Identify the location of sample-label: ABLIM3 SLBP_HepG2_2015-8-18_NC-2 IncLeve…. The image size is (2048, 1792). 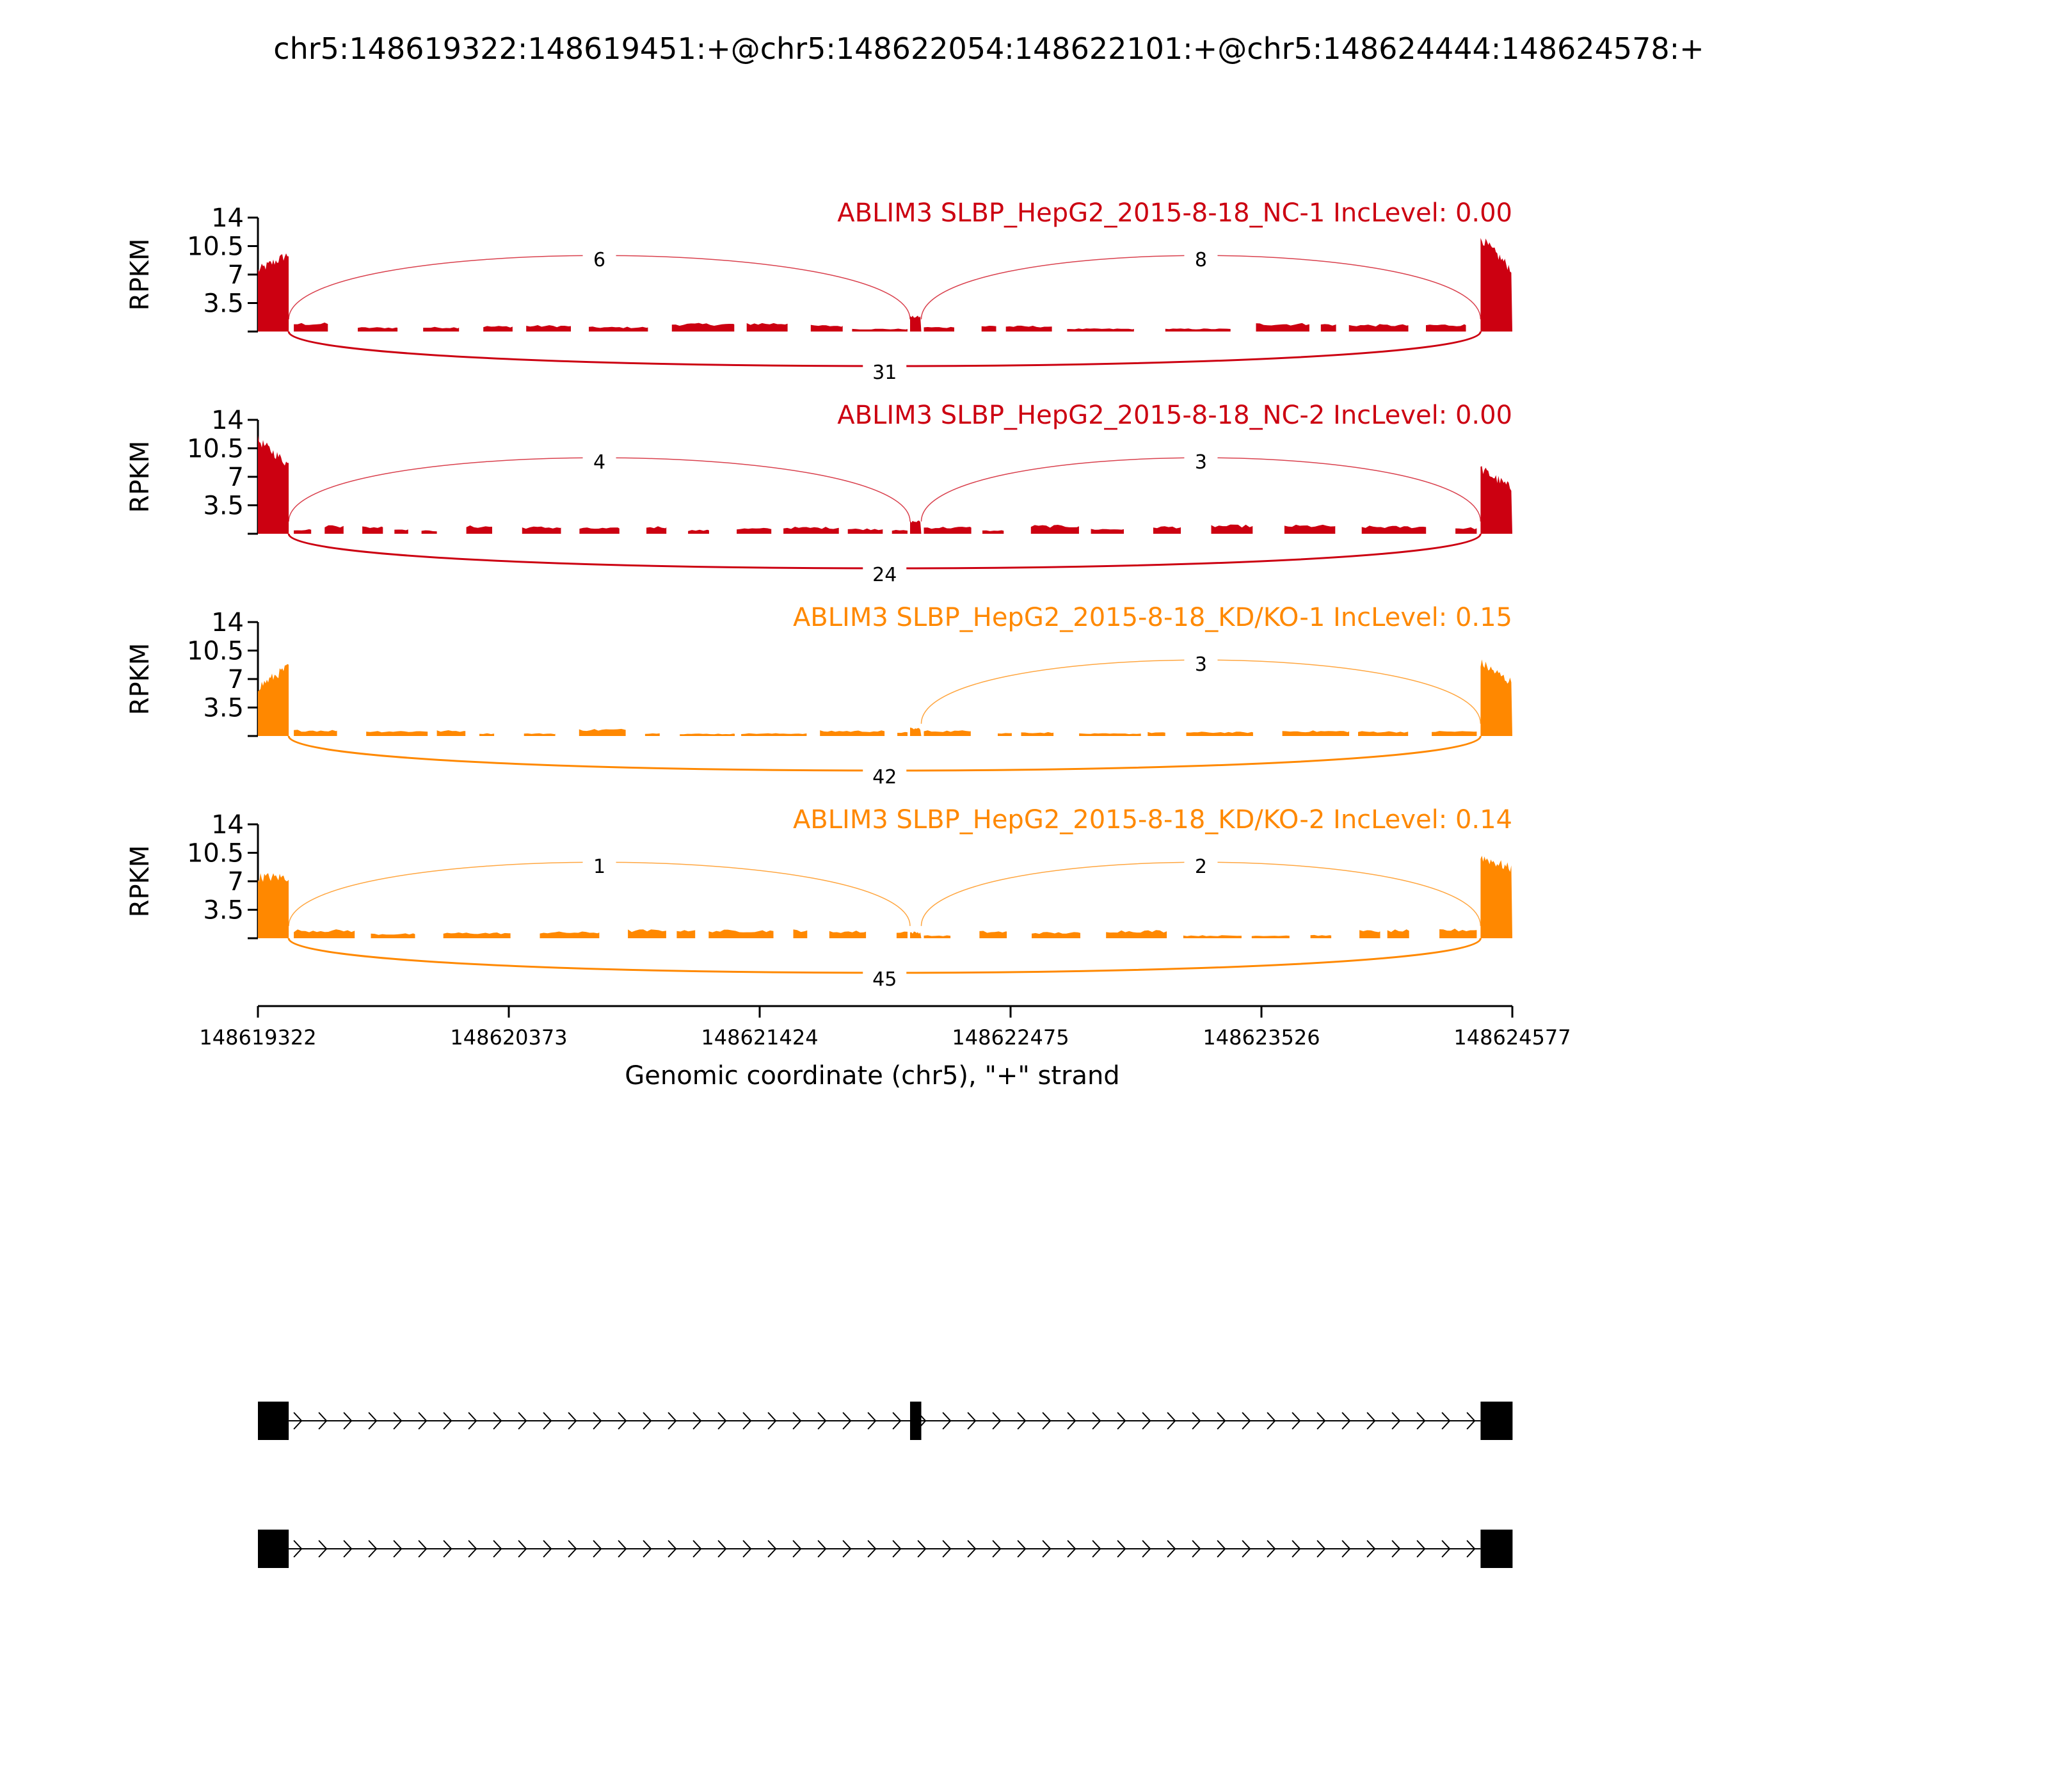
(1174, 415).